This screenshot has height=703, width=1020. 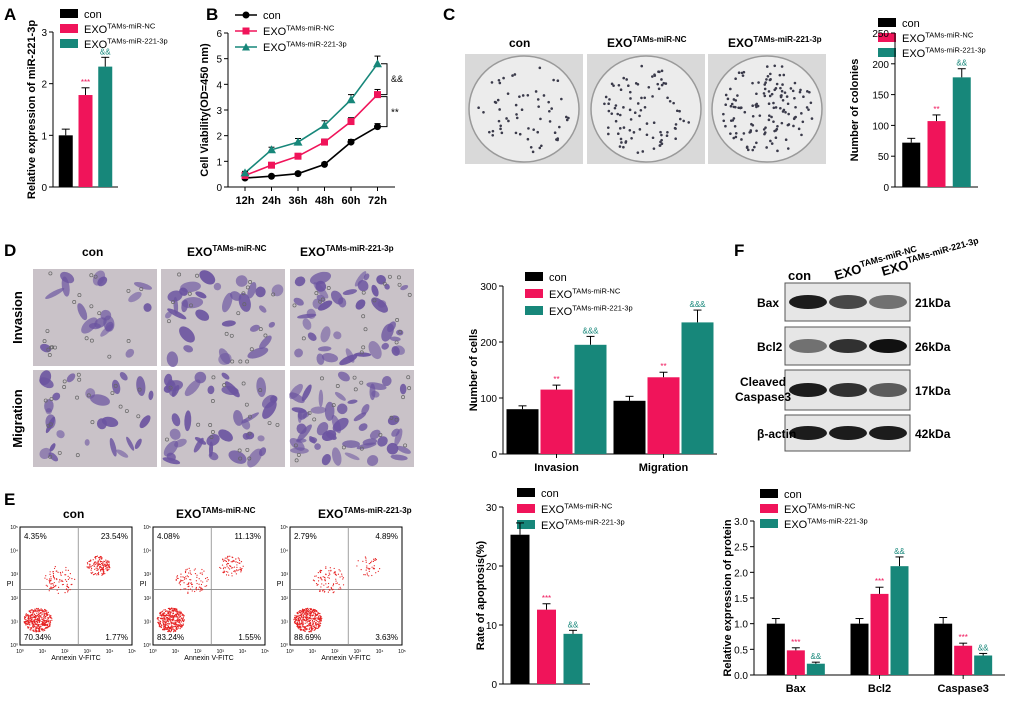 I want to click on point, so click(x=351, y=122).